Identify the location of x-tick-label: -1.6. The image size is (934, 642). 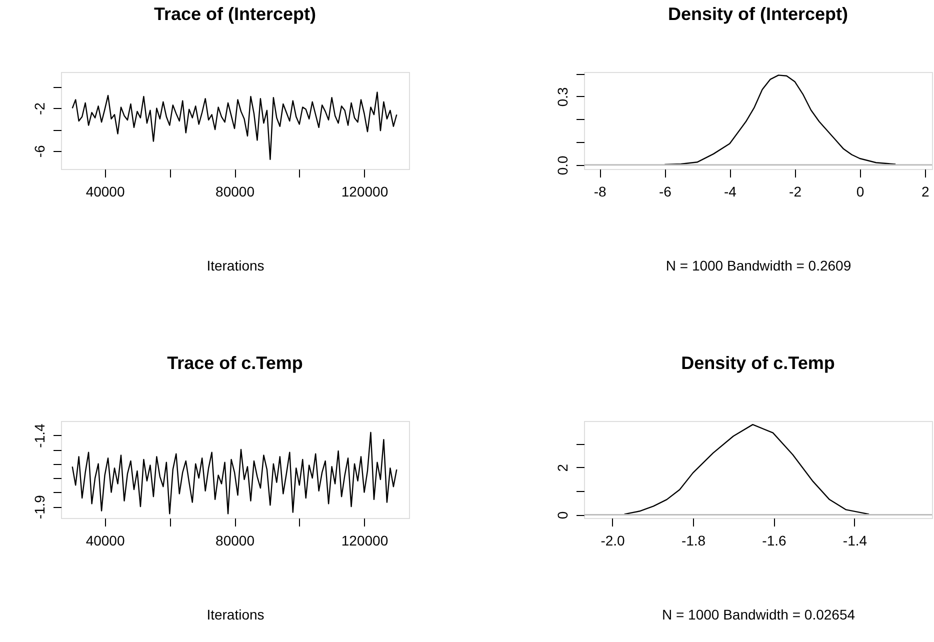
(774, 540).